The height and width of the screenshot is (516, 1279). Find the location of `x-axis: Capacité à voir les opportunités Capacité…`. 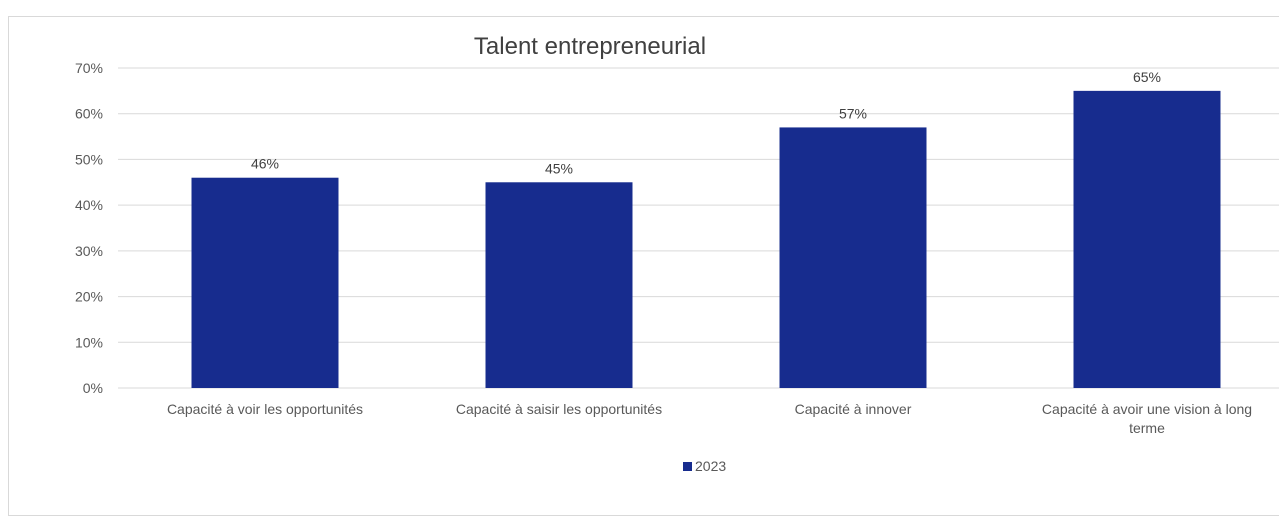

x-axis: Capacité à voir les opportunités Capacité… is located at coordinates (709, 418).